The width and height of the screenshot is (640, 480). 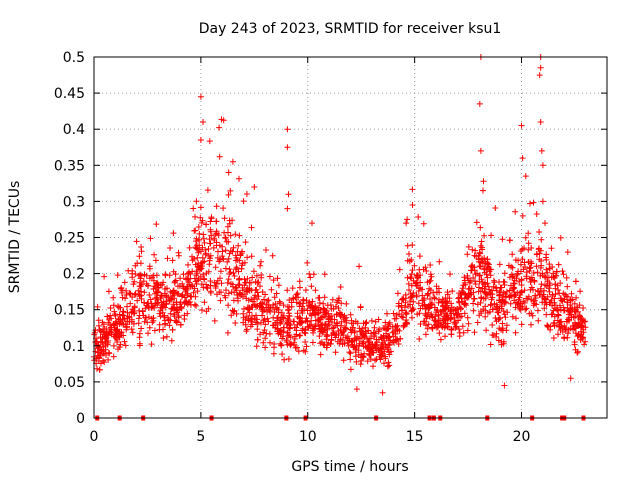 What do you see at coordinates (69, 311) in the screenshot?
I see `y-tick-label: 0.15` at bounding box center [69, 311].